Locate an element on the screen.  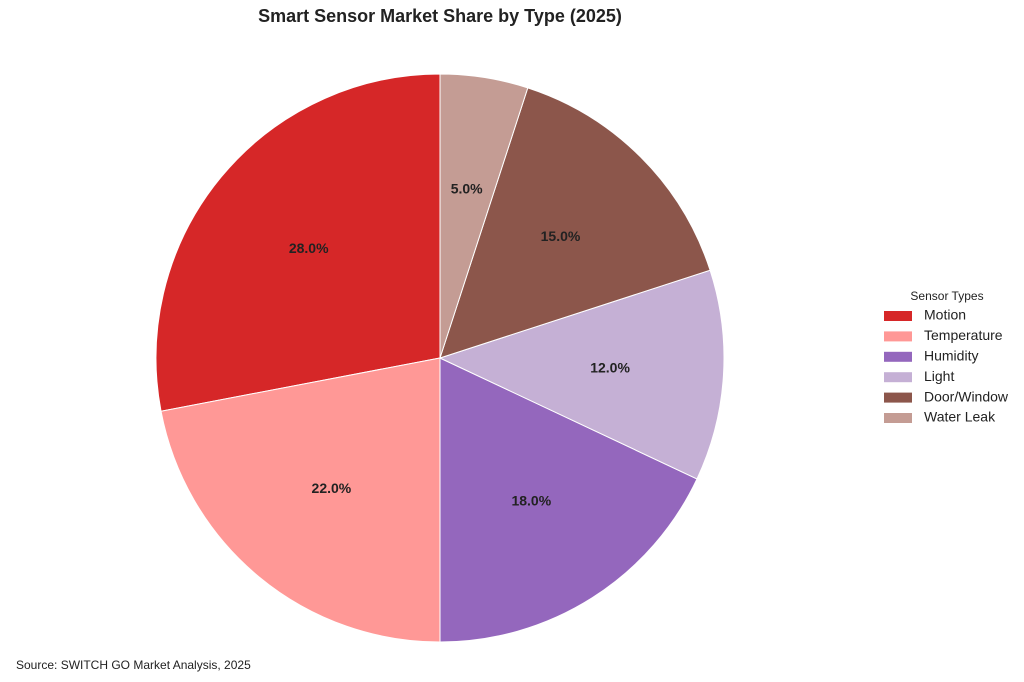
legend-label: Light is located at coordinates (939, 376).